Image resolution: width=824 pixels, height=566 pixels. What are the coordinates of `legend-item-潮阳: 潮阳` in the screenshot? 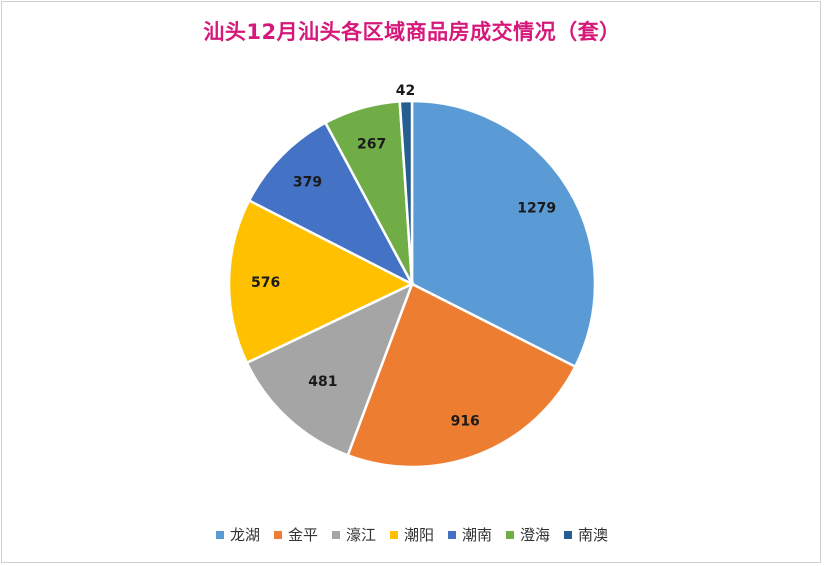 It's located at (411, 534).